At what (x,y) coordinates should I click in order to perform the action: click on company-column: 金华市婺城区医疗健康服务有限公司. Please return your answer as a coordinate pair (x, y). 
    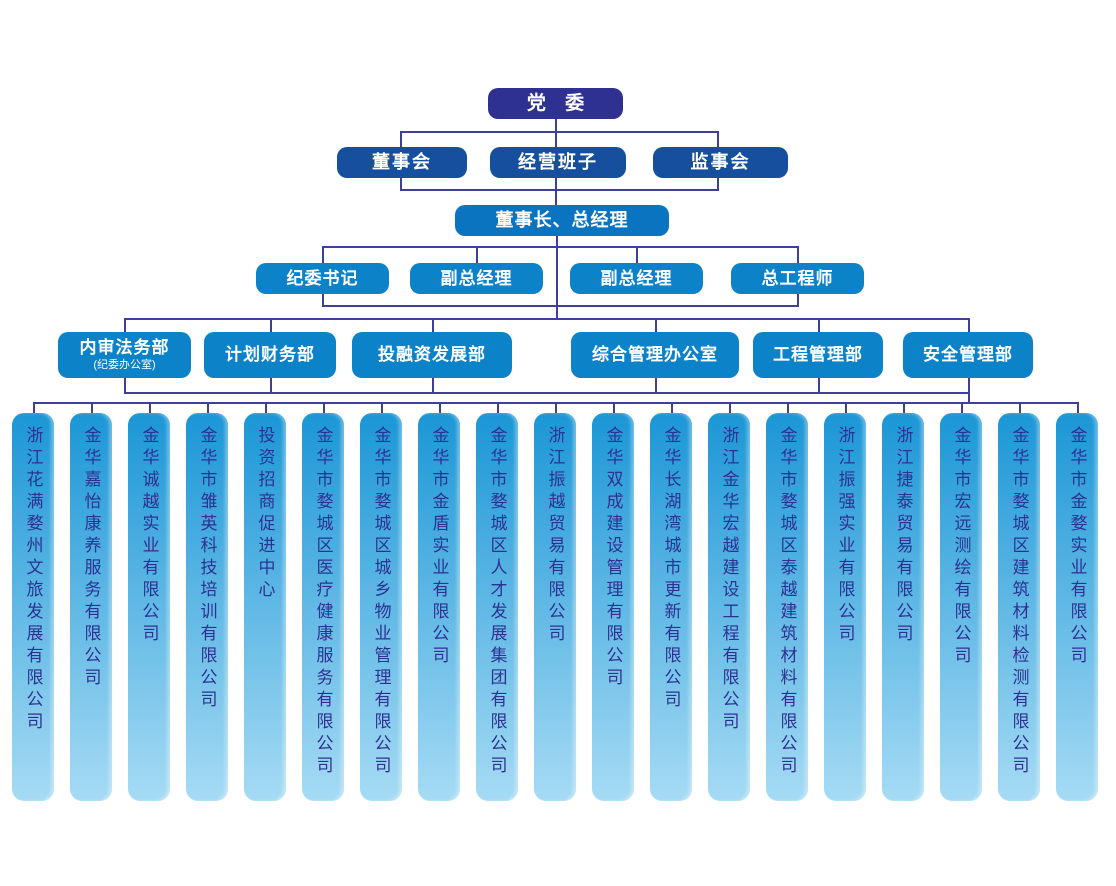
    Looking at the image, I should click on (323, 607).